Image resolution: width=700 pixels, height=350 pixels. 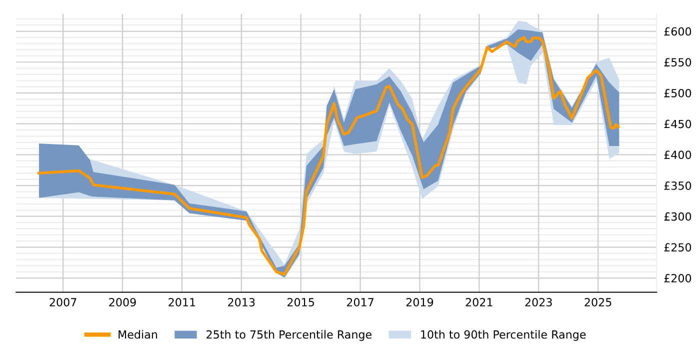 I want to click on x-tick-label: 2009, so click(x=122, y=302).